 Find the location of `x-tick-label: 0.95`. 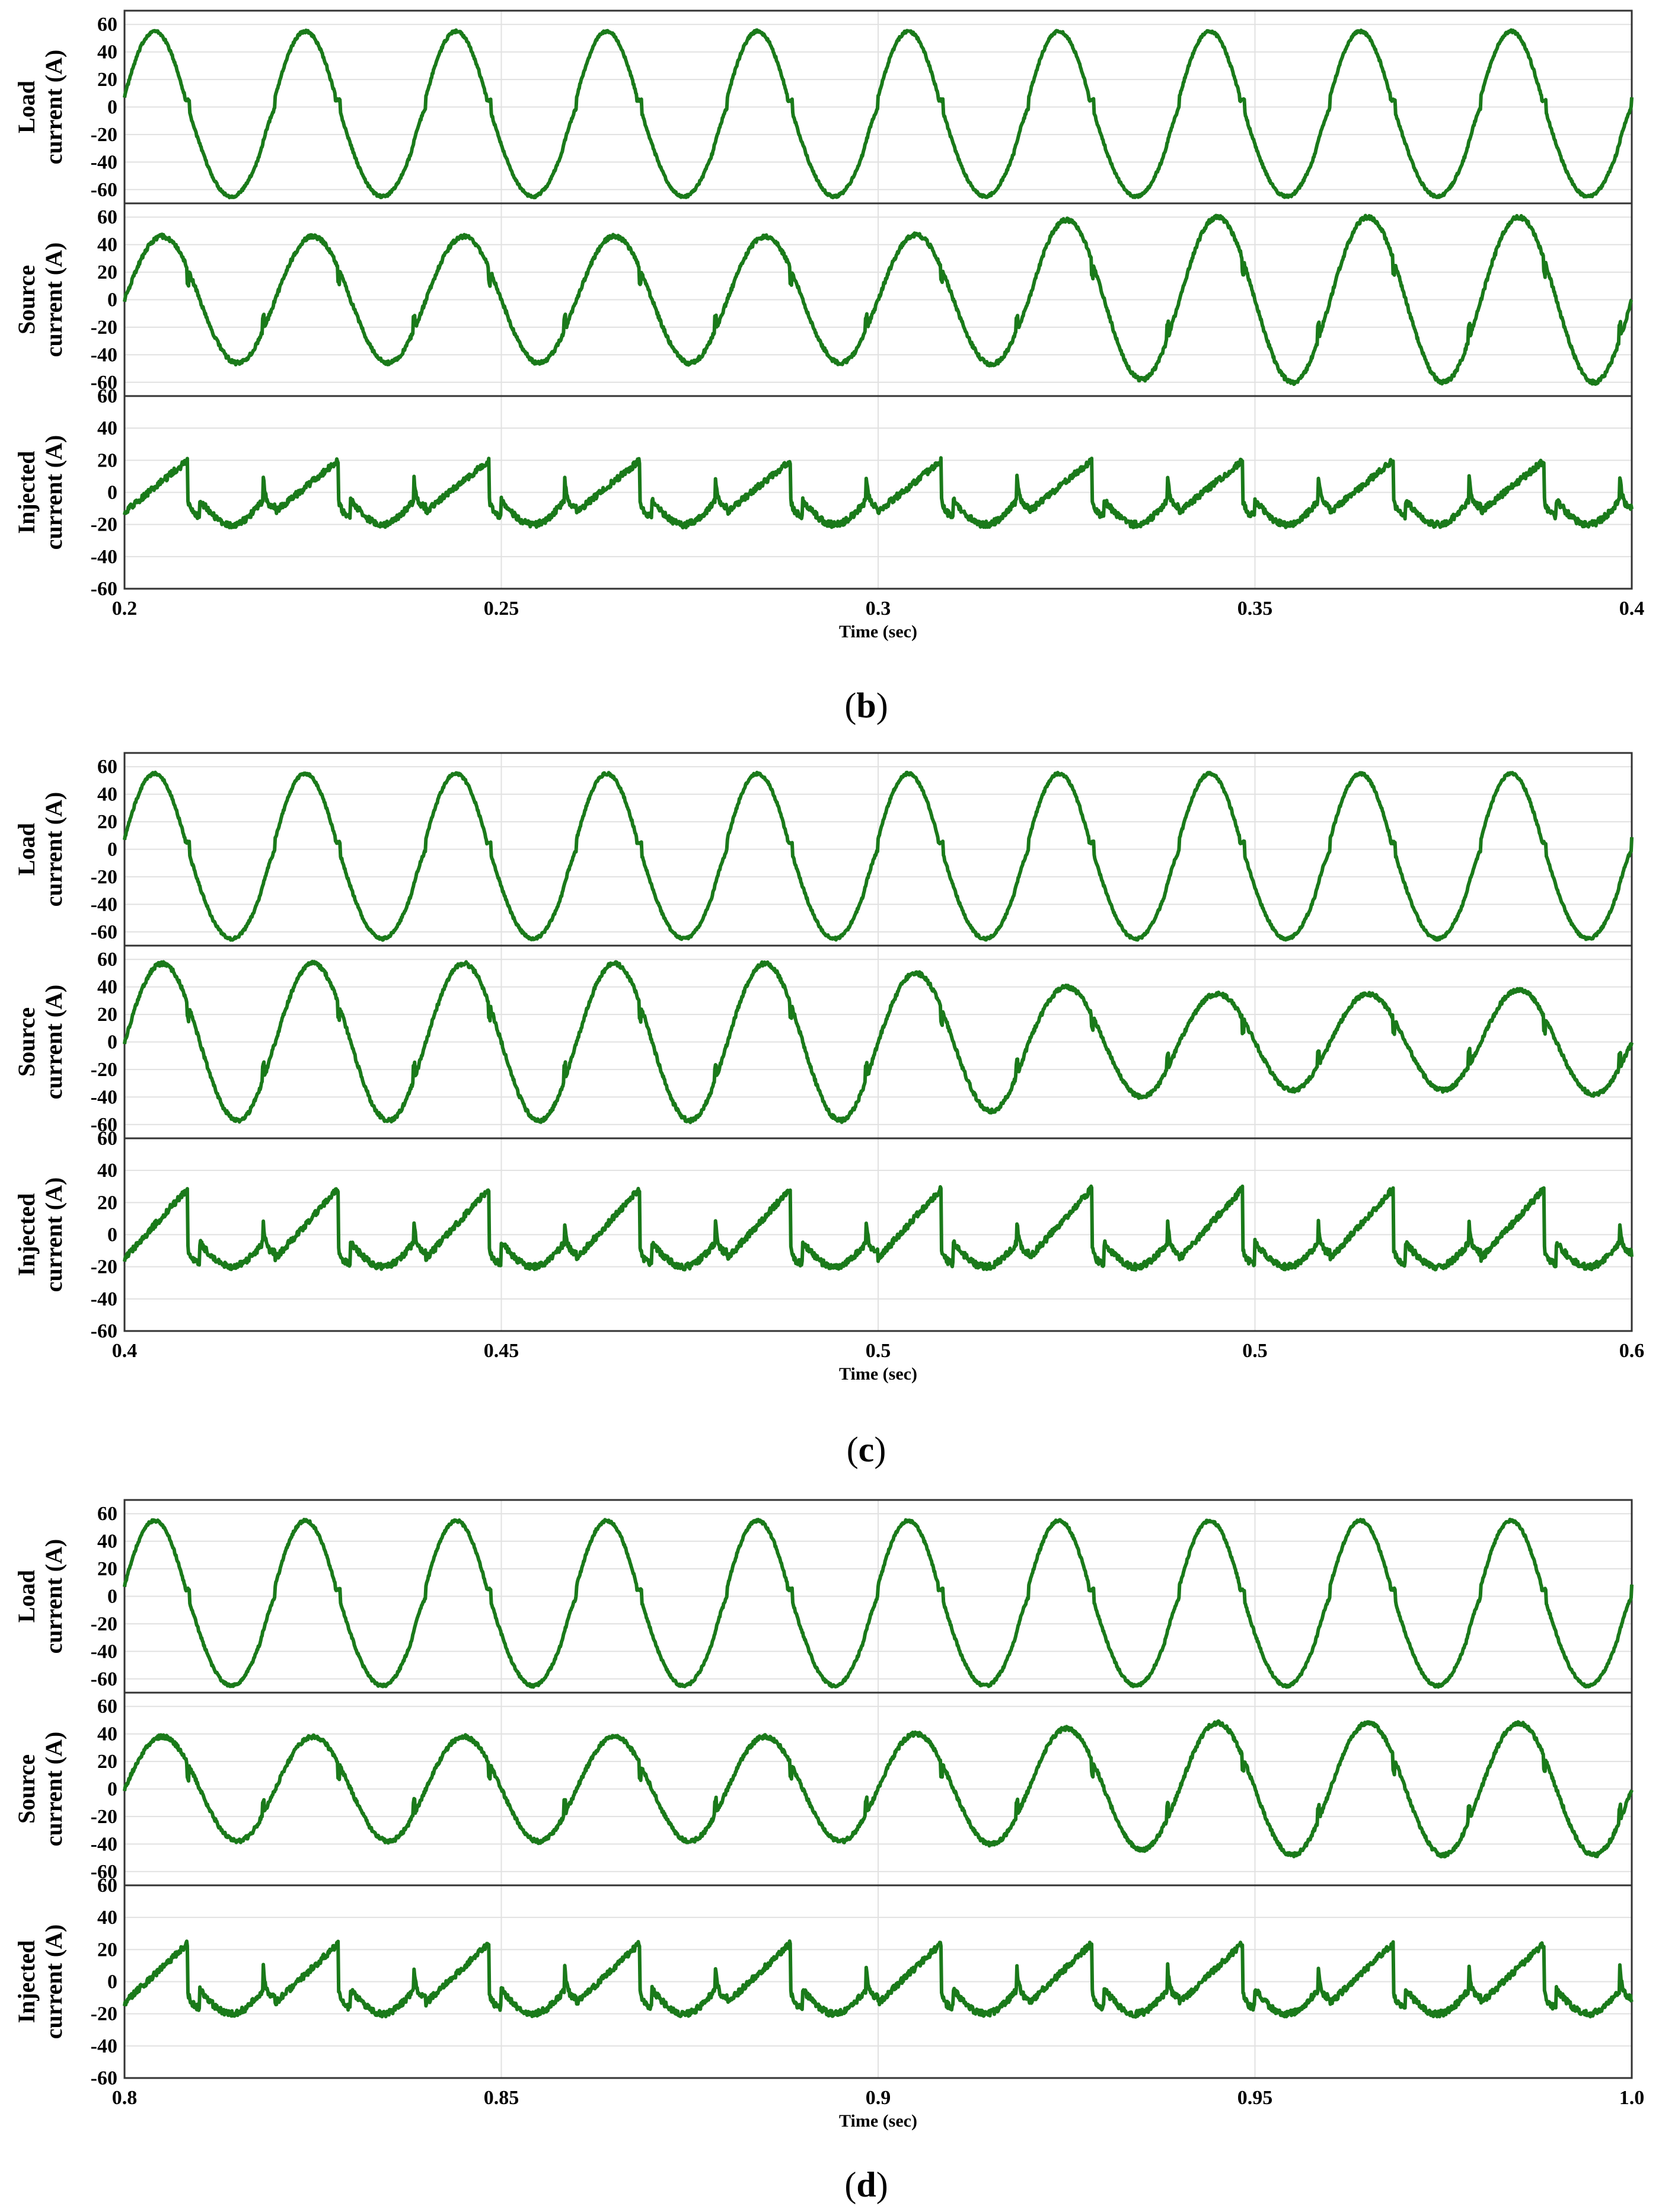

x-tick-label: 0.95 is located at coordinates (1255, 2098).